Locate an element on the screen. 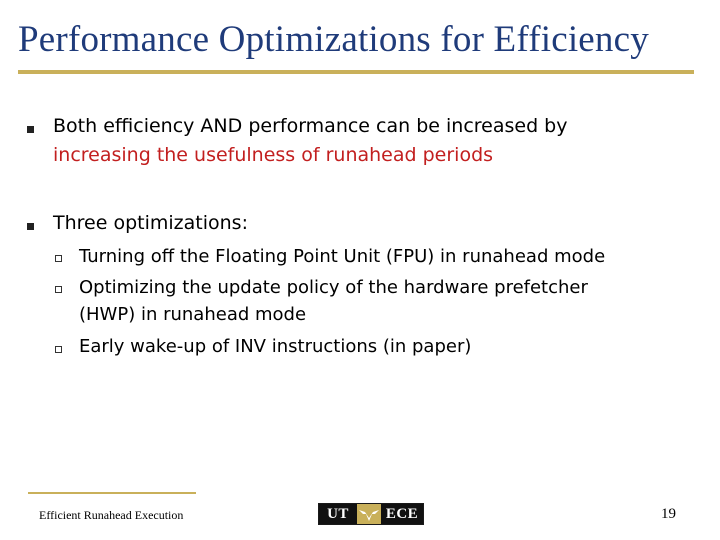 This screenshot has width=720, height=540. footer-divider is located at coordinates (112, 493).